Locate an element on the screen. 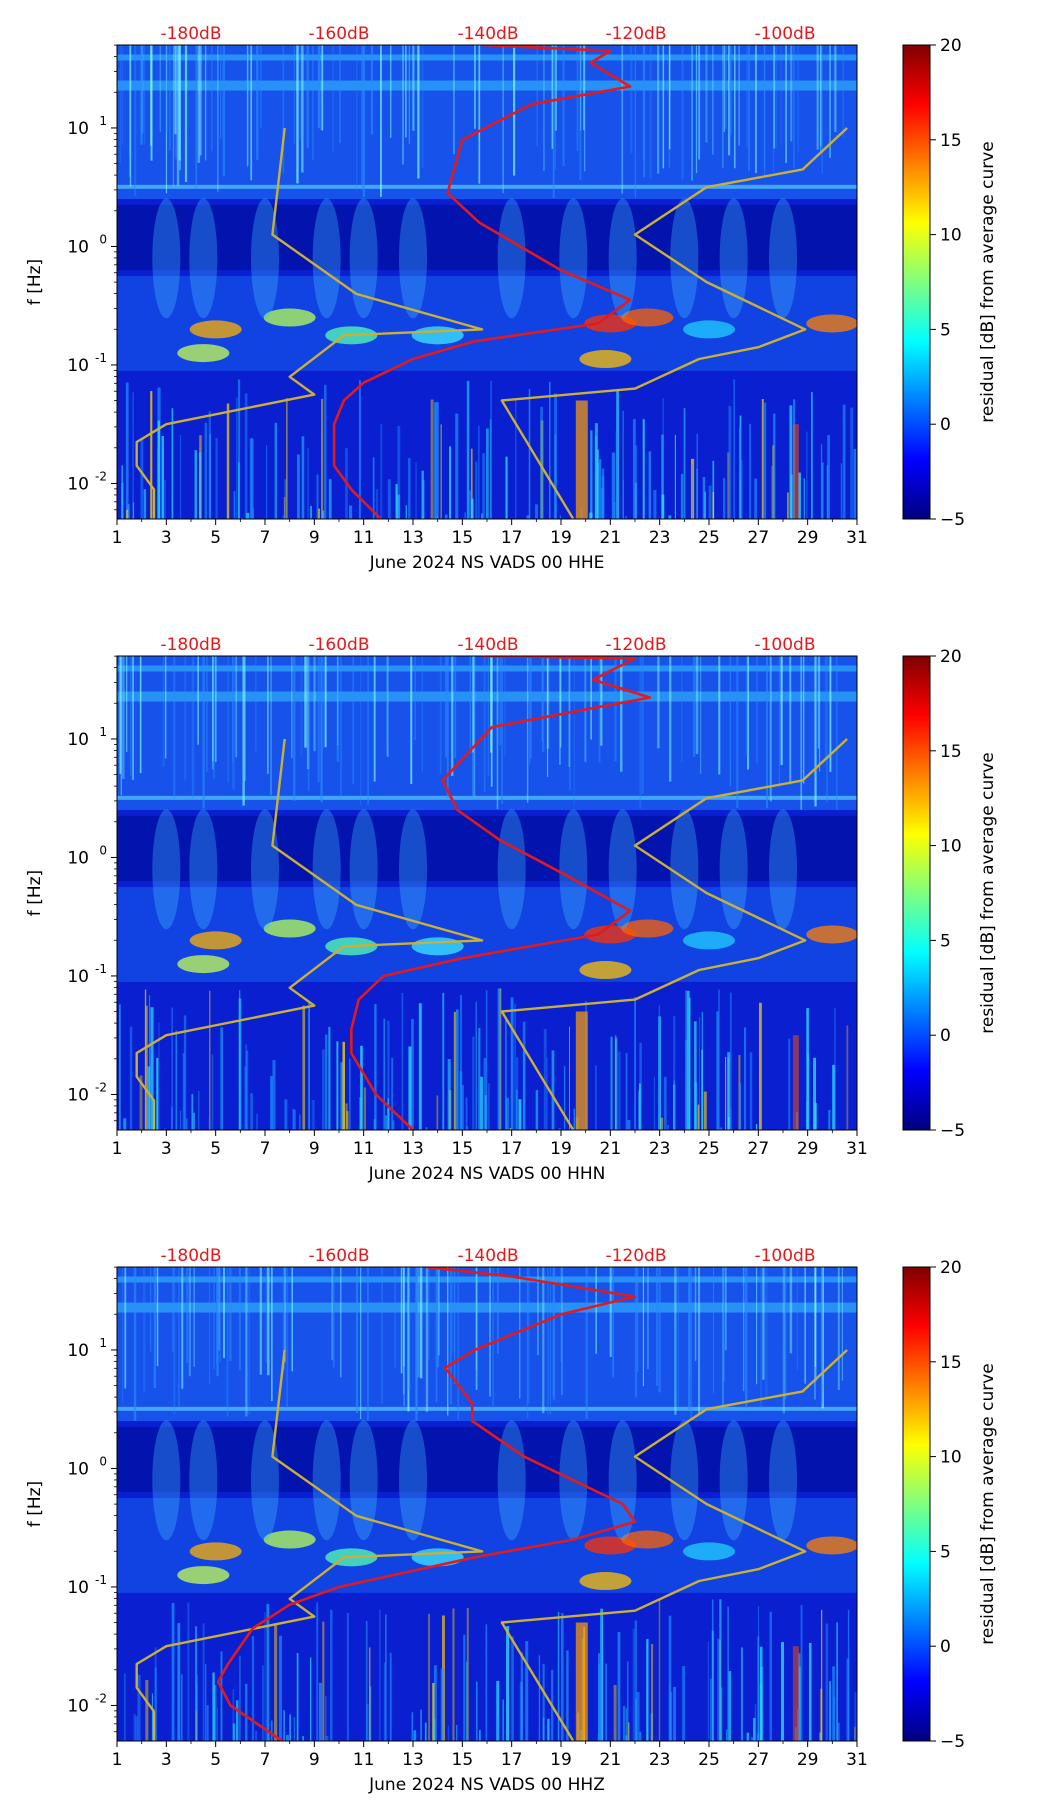 Image resolution: width=1052 pixels, height=1810 pixels. colorbar-tick-label: 10 is located at coordinates (951, 847).